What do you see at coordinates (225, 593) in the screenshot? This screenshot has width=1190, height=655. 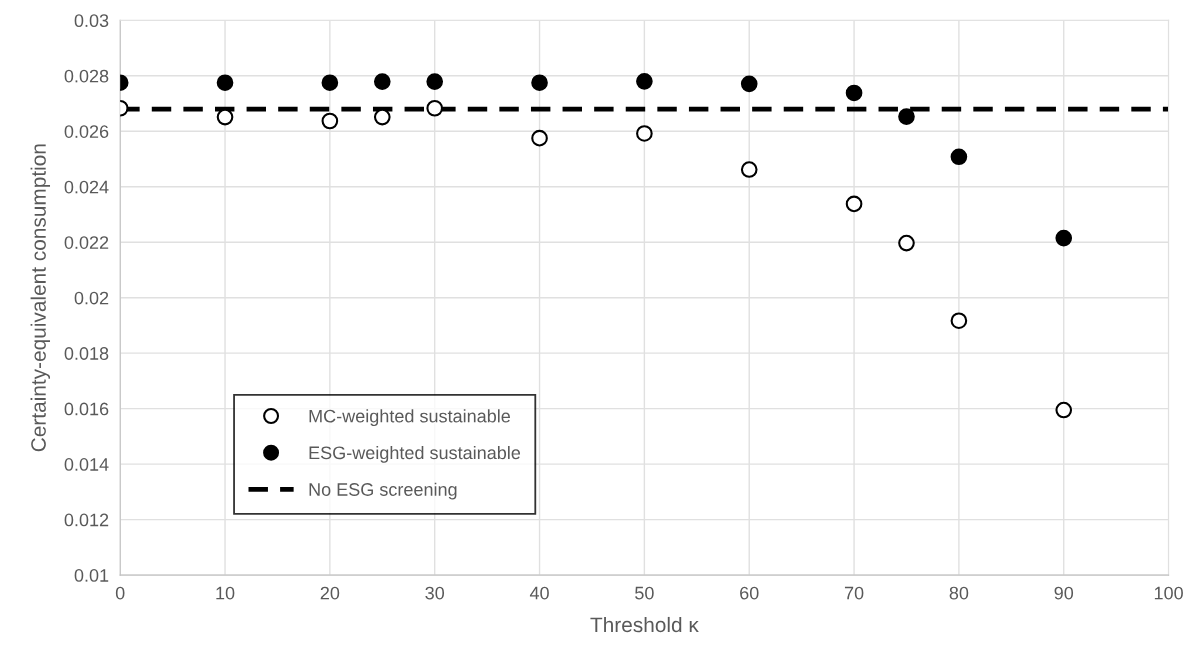 I see `x-tick-label: 10` at bounding box center [225, 593].